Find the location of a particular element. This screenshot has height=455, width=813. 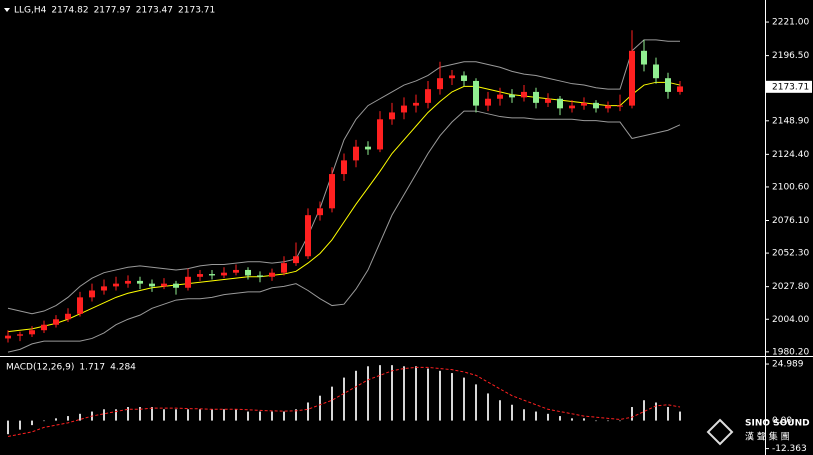

logo-icon is located at coordinates (720, 432).